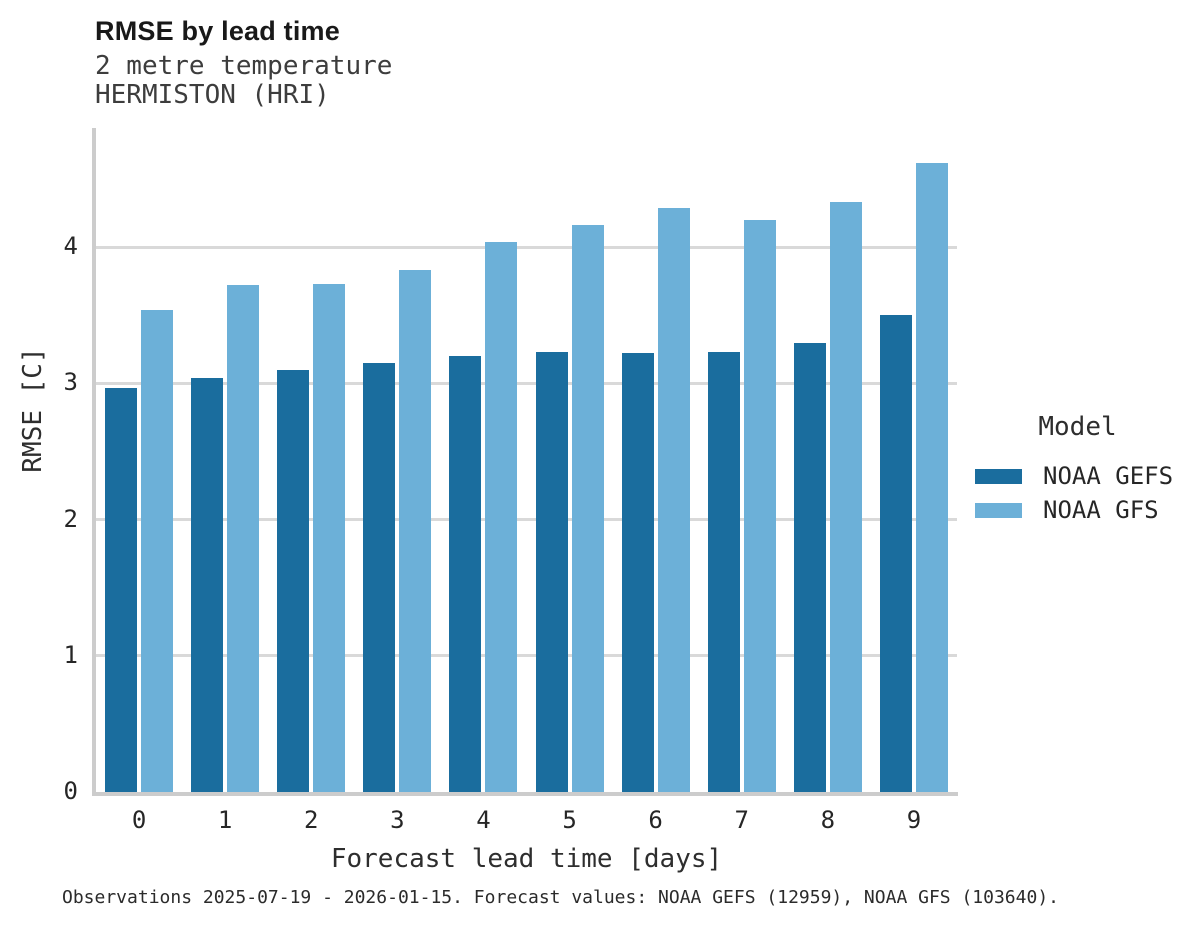  What do you see at coordinates (70, 654) in the screenshot?
I see `y-tick-label-1: 1` at bounding box center [70, 654].